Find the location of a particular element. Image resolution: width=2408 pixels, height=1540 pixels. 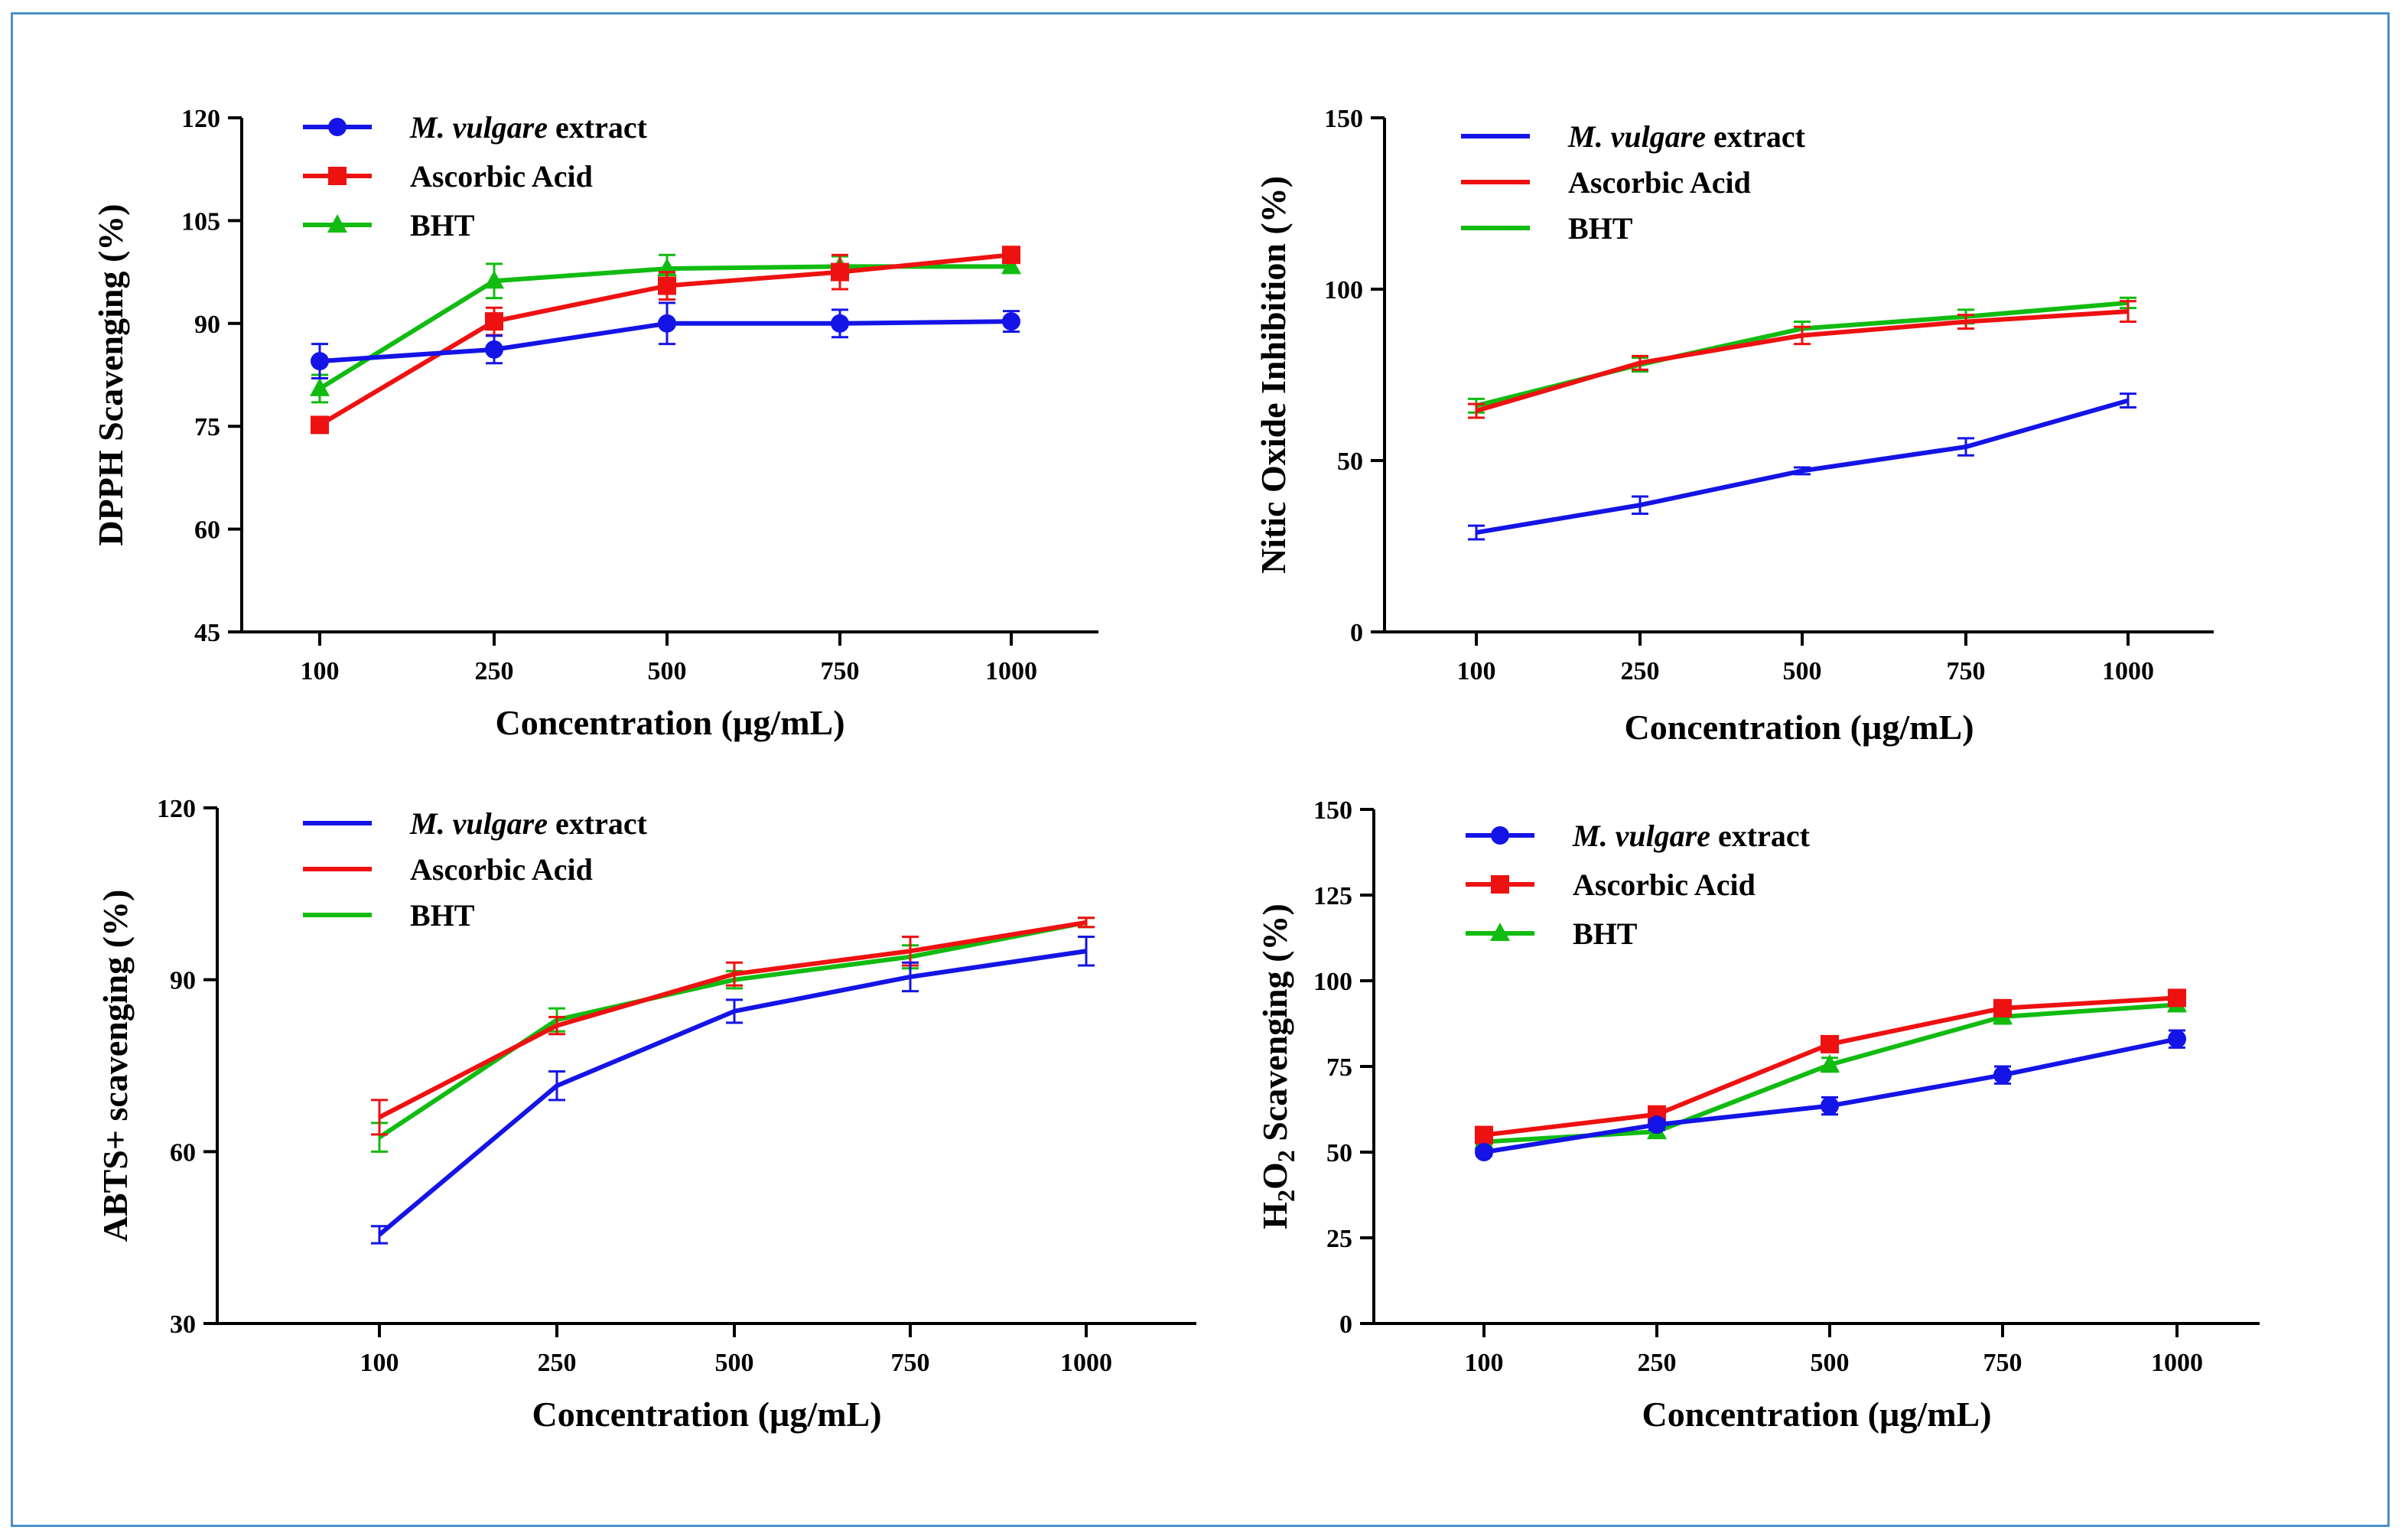

legend-label: Ascorbic Acid is located at coordinates (1664, 885).